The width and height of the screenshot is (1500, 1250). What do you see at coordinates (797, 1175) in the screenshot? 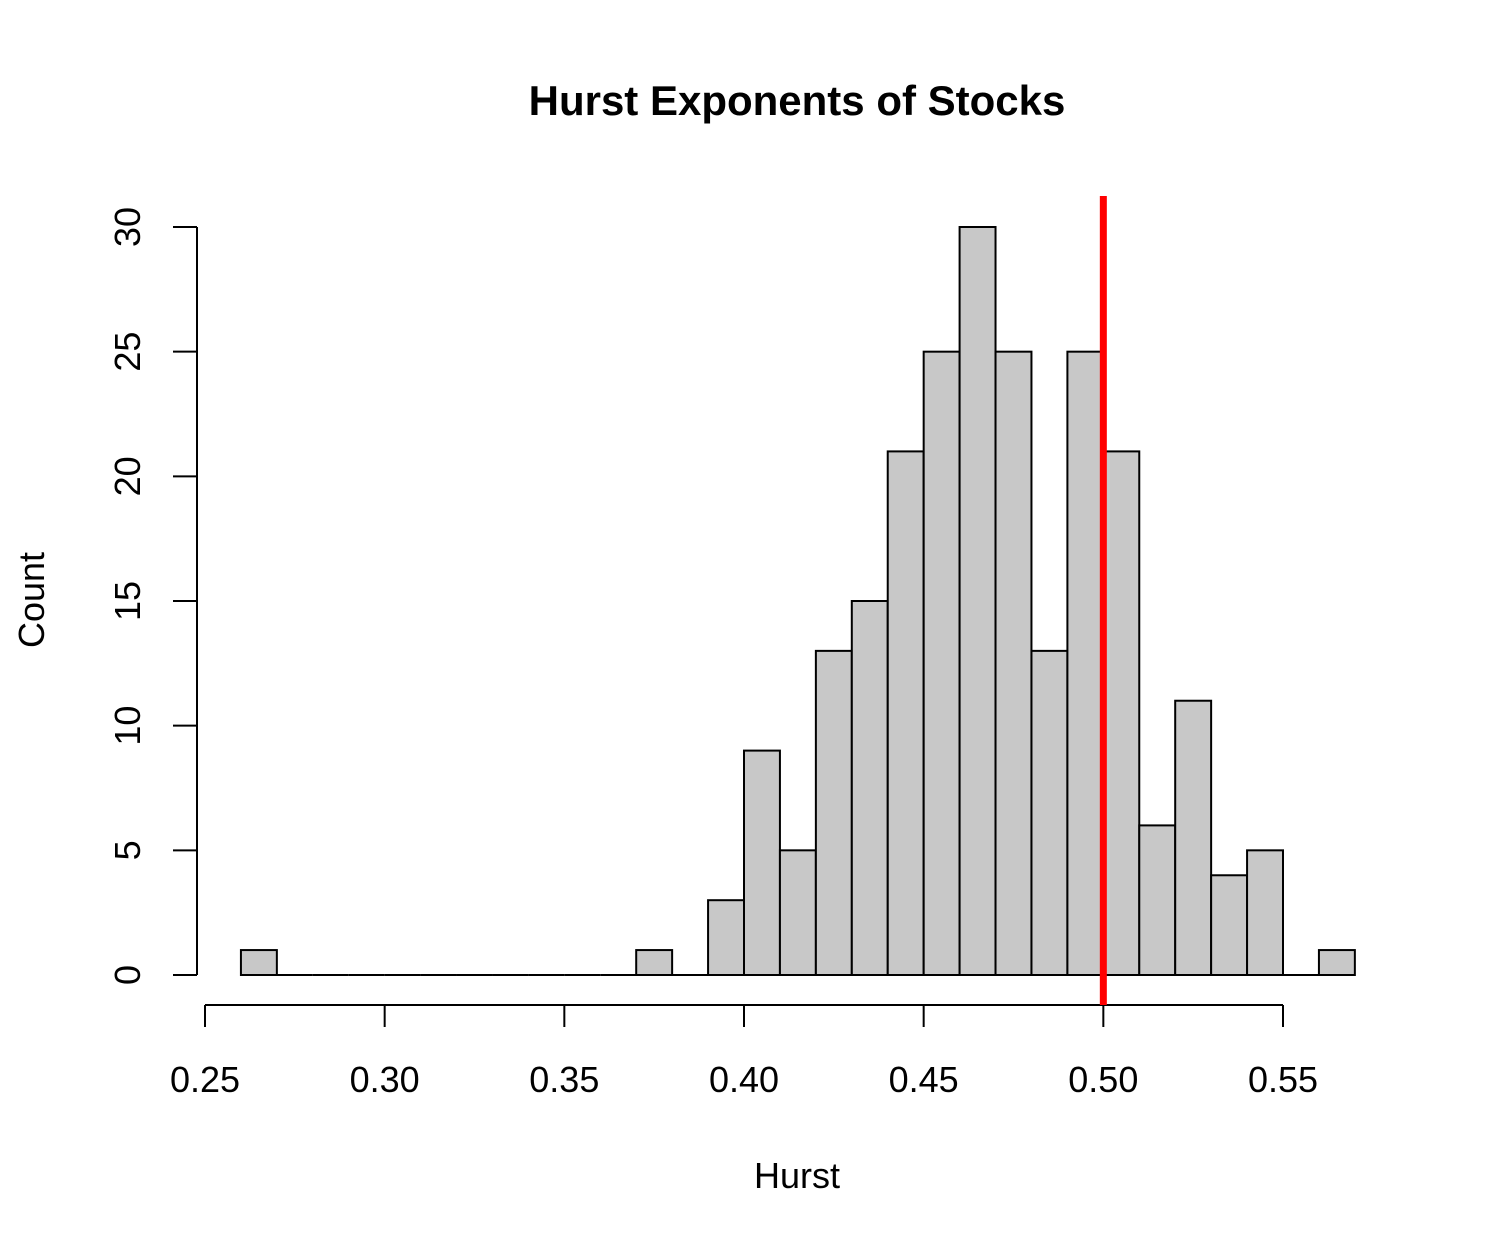
I see `x-axis-label: Hurst` at bounding box center [797, 1175].